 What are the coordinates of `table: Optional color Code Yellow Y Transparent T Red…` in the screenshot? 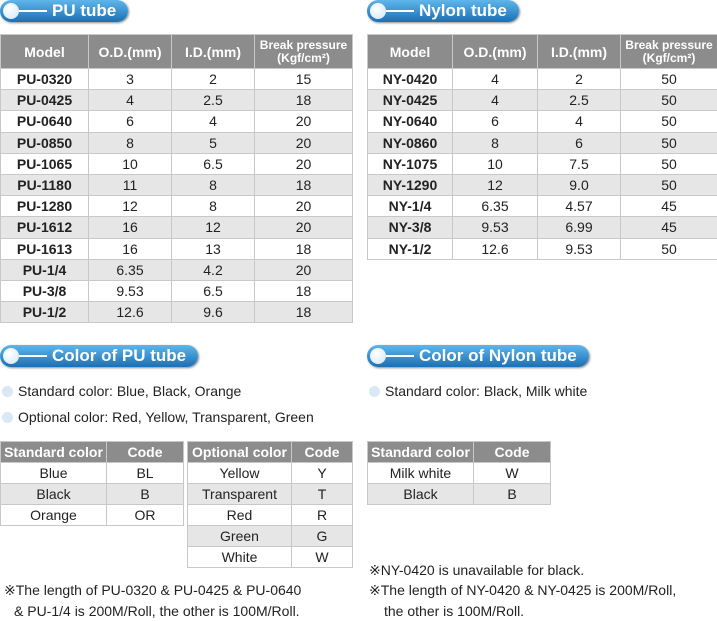 It's located at (270, 504).